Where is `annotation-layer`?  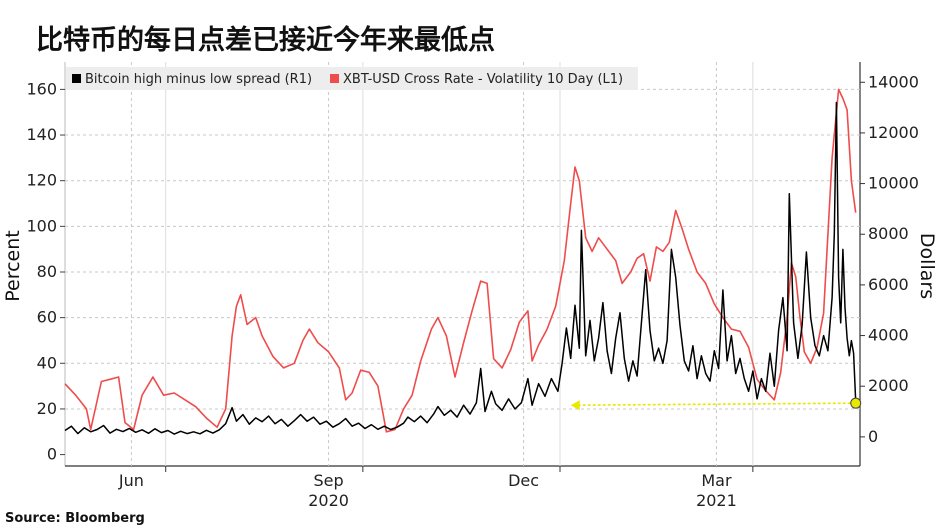 annotation-layer is located at coordinates (716, 404).